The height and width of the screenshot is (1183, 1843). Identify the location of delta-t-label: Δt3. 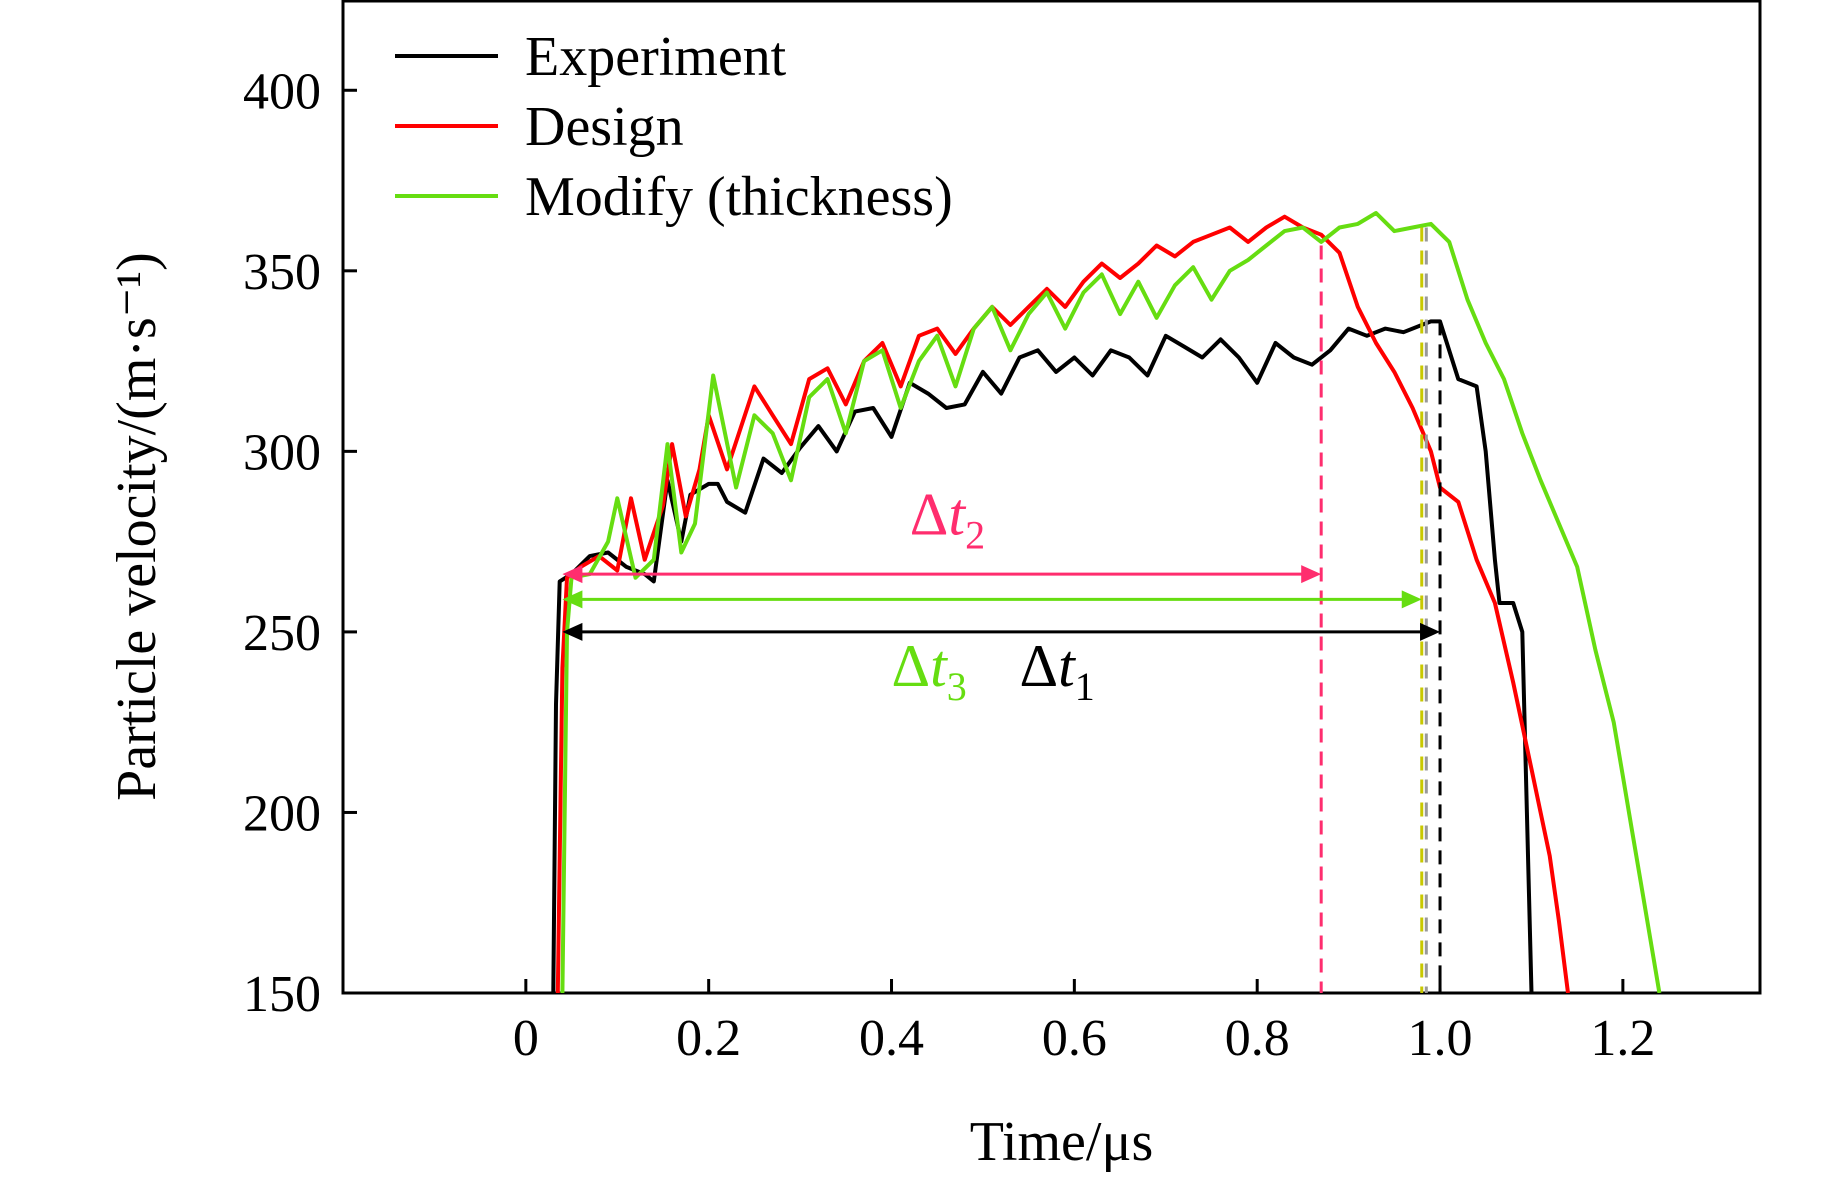
(929, 671).